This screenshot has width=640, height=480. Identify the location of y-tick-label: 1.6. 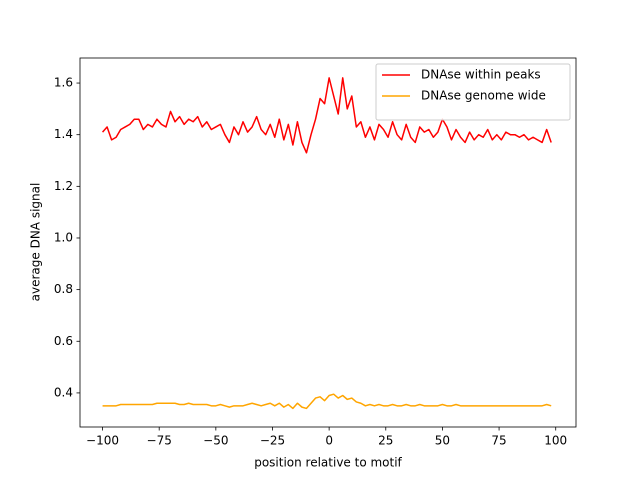
(63, 83).